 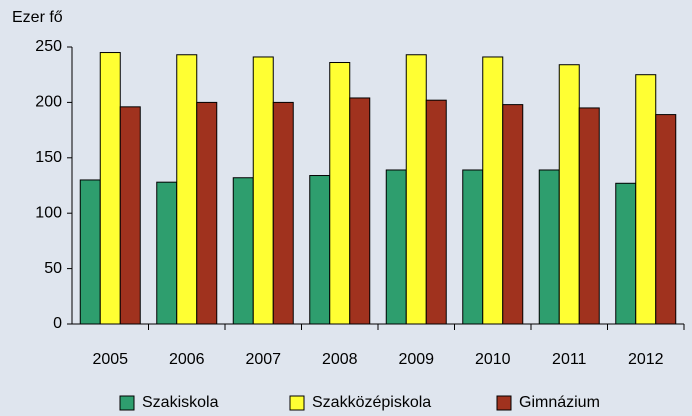 What do you see at coordinates (340, 359) in the screenshot?
I see `x-tick-label: 2008` at bounding box center [340, 359].